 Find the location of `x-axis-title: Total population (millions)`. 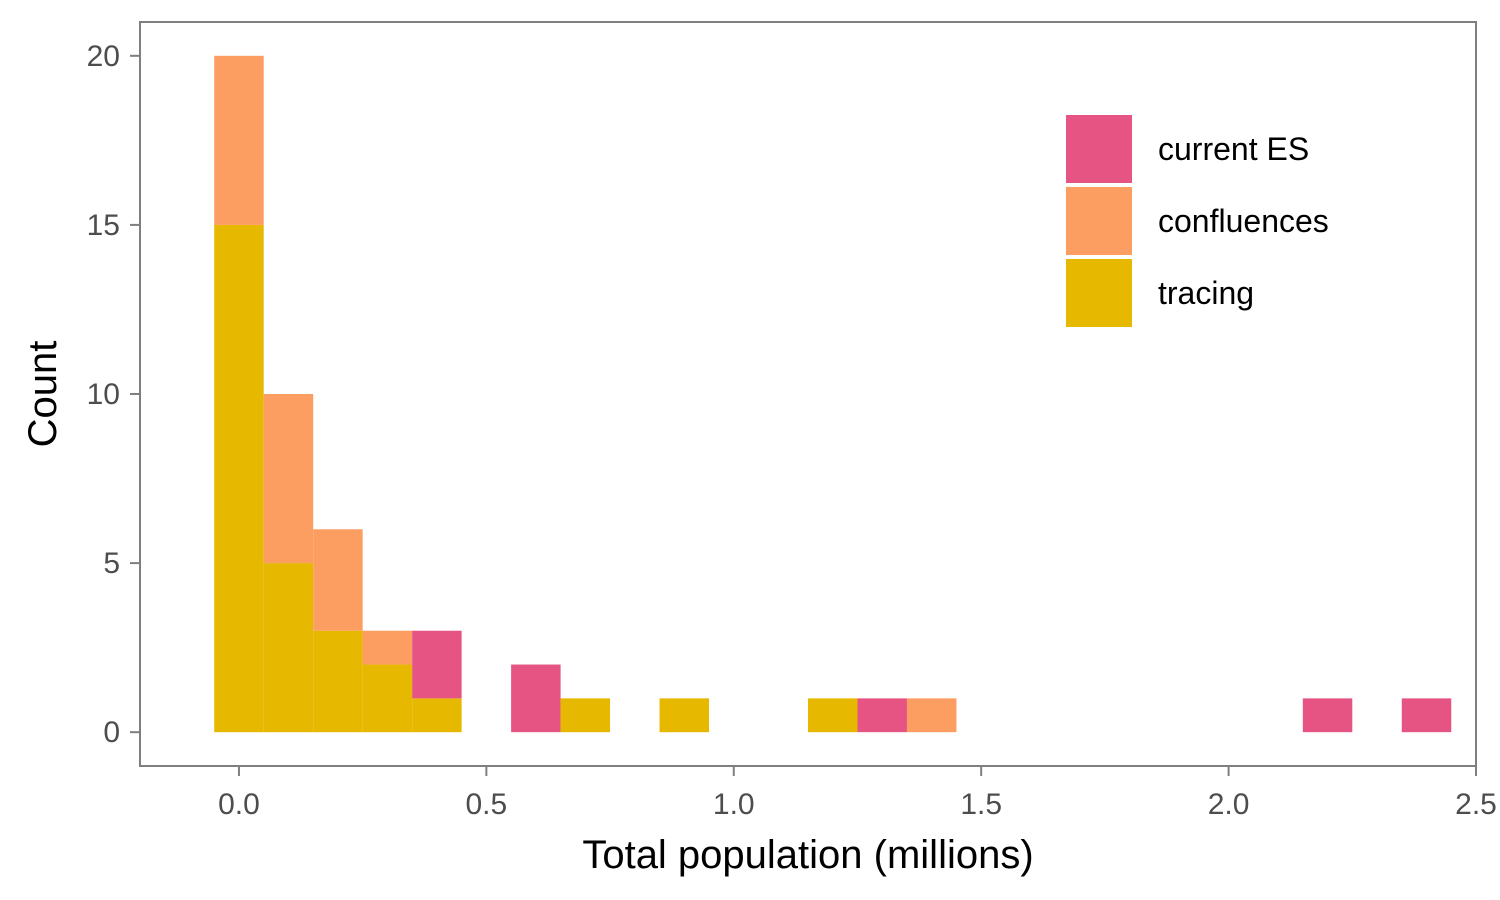

x-axis-title: Total population (millions) is located at coordinates (807, 855).